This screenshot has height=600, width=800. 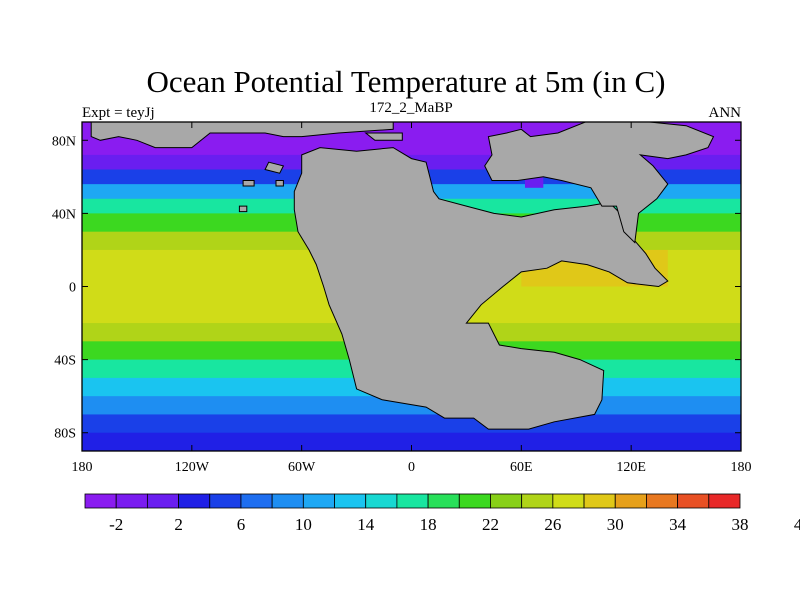 What do you see at coordinates (678, 524) in the screenshot?
I see `colorbar-tick-label: 34` at bounding box center [678, 524].